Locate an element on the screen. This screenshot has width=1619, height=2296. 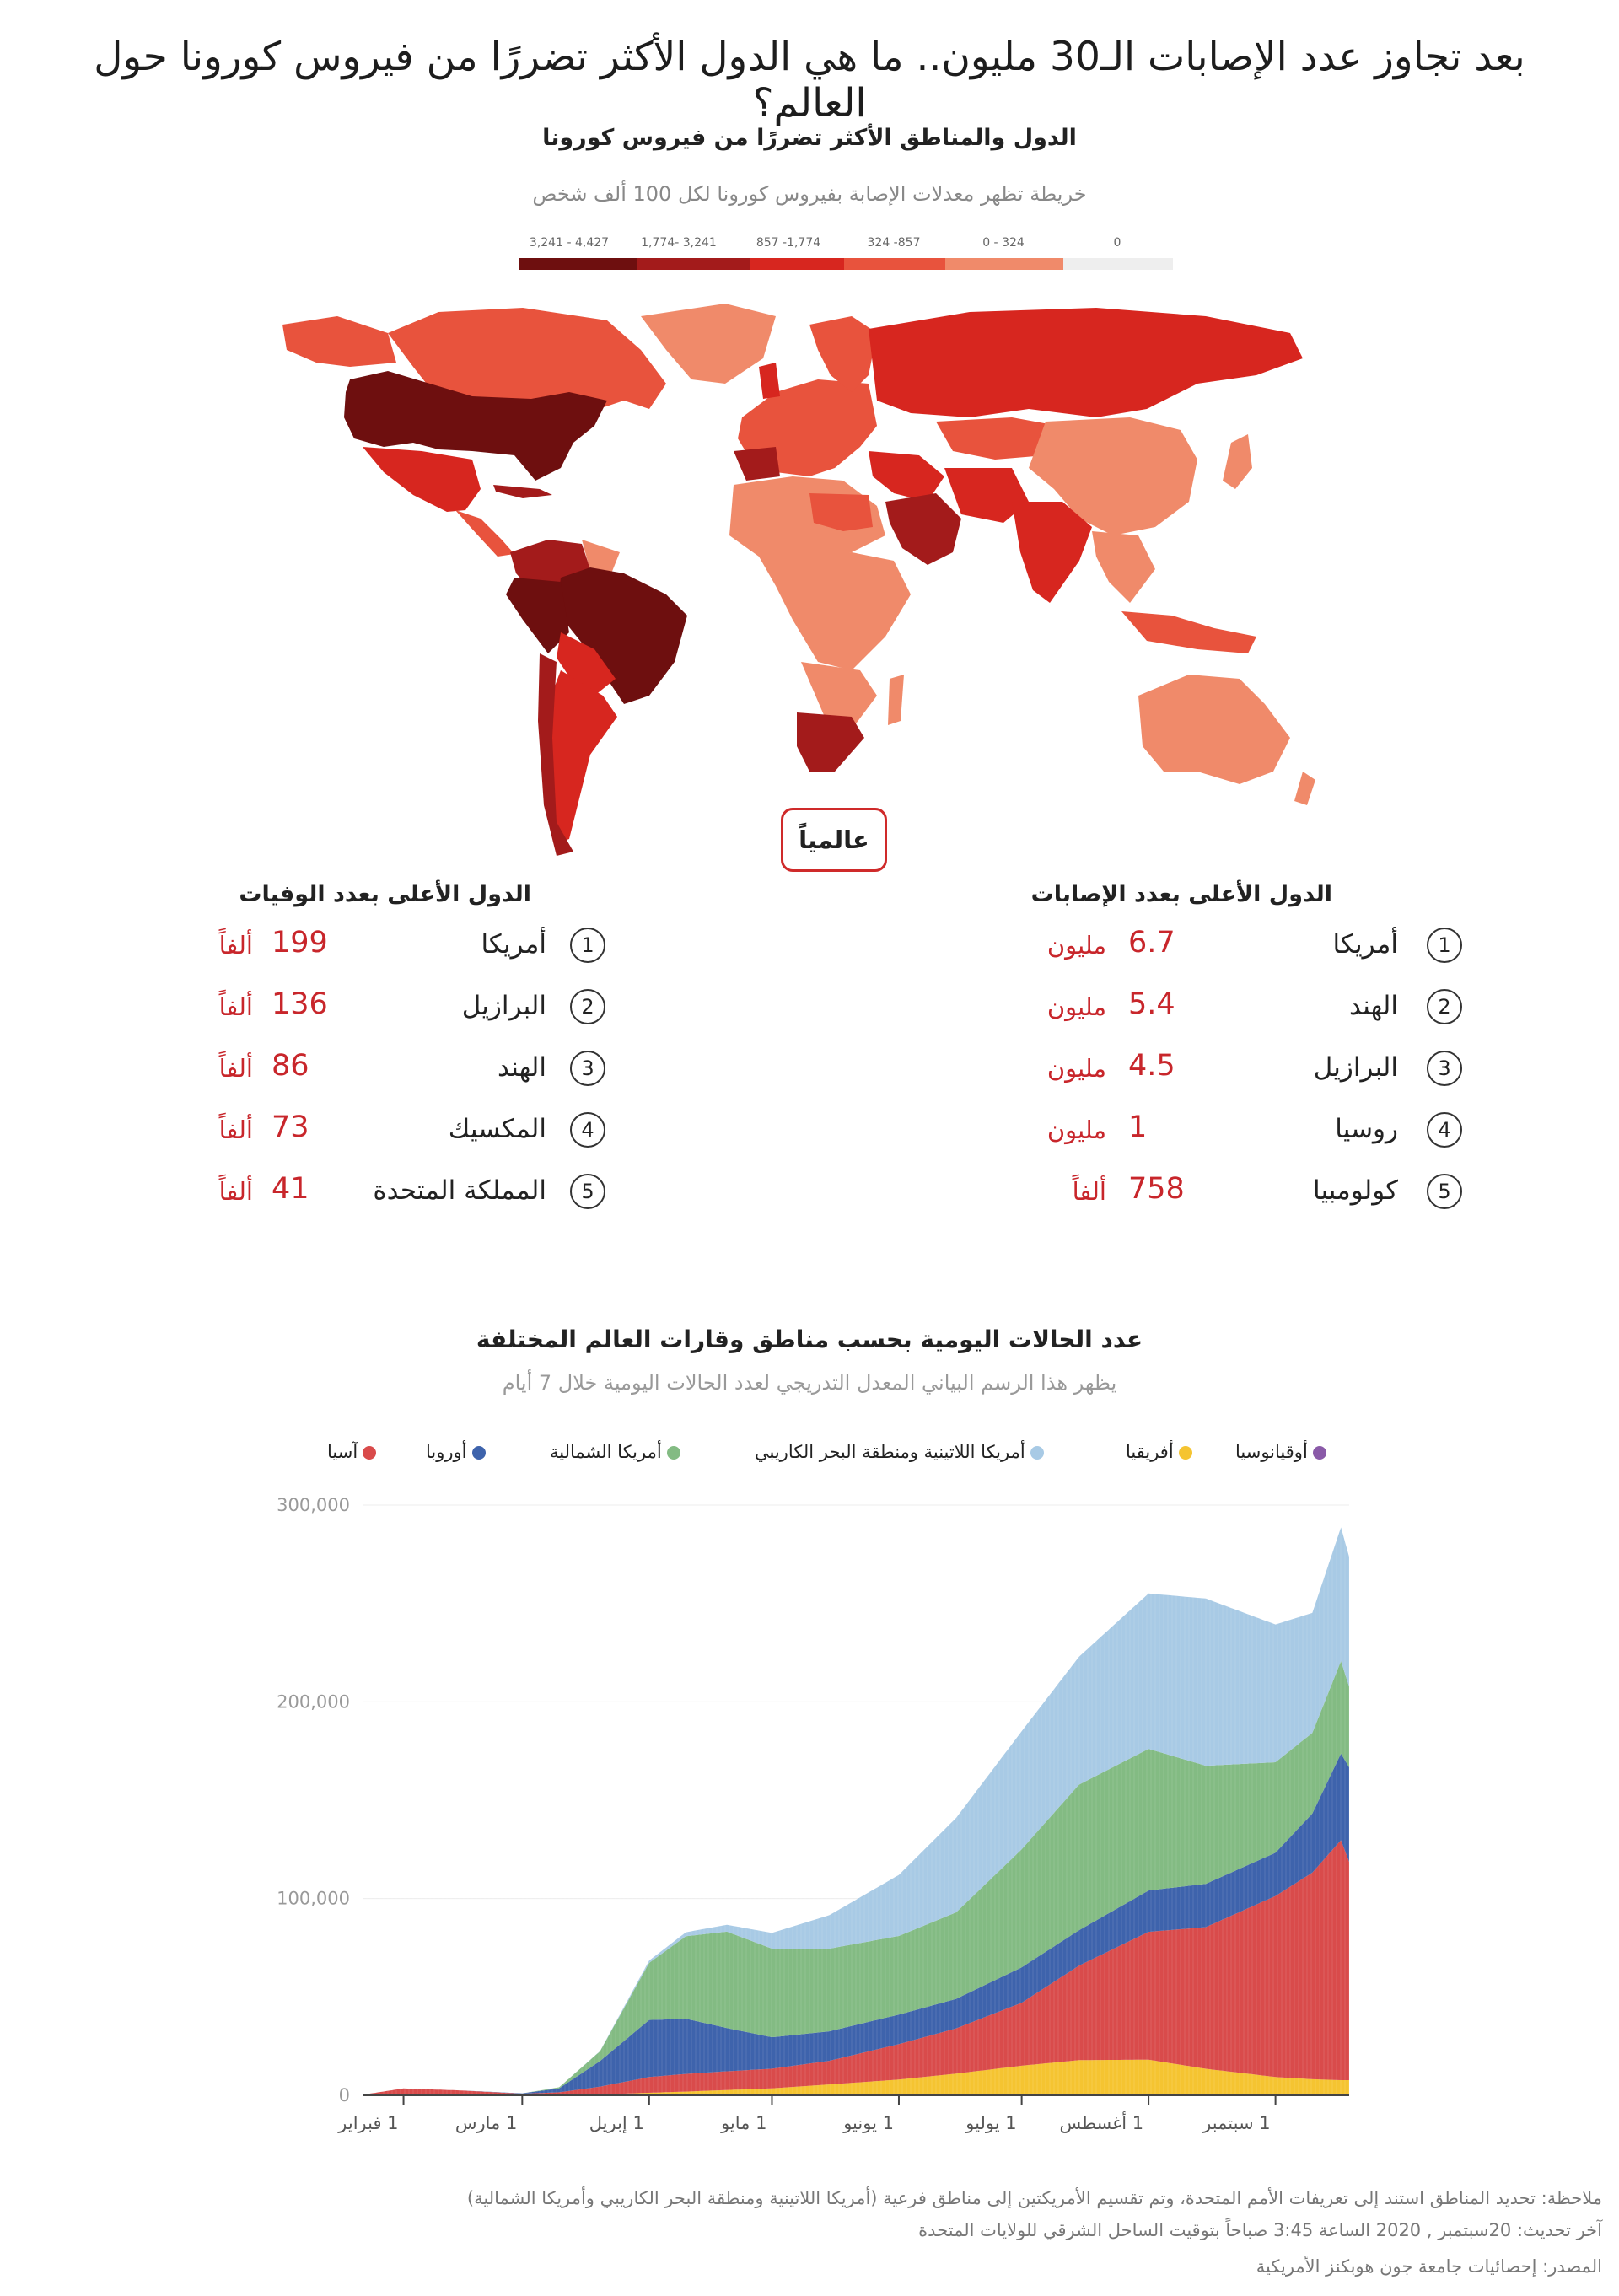
legend-item-africa: أفريقيا is located at coordinates (1159, 1452).